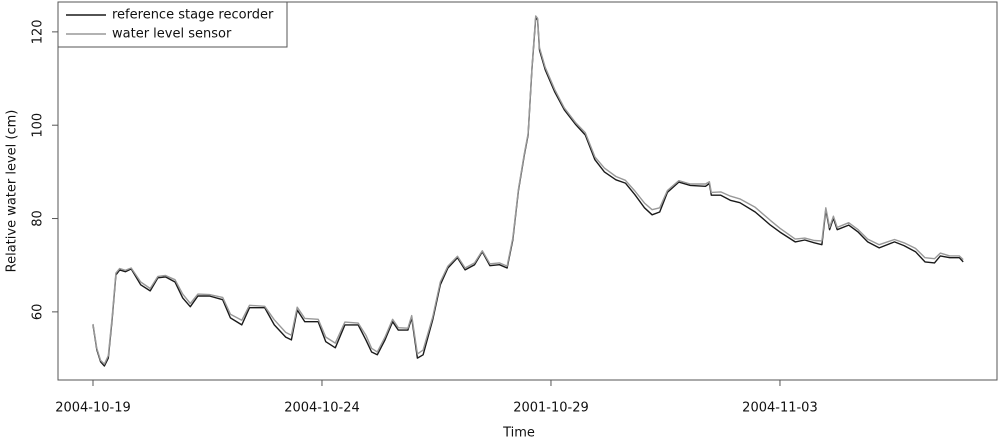 This screenshot has width=1000, height=441. I want to click on y-tick-label: 100, so click(38, 125).